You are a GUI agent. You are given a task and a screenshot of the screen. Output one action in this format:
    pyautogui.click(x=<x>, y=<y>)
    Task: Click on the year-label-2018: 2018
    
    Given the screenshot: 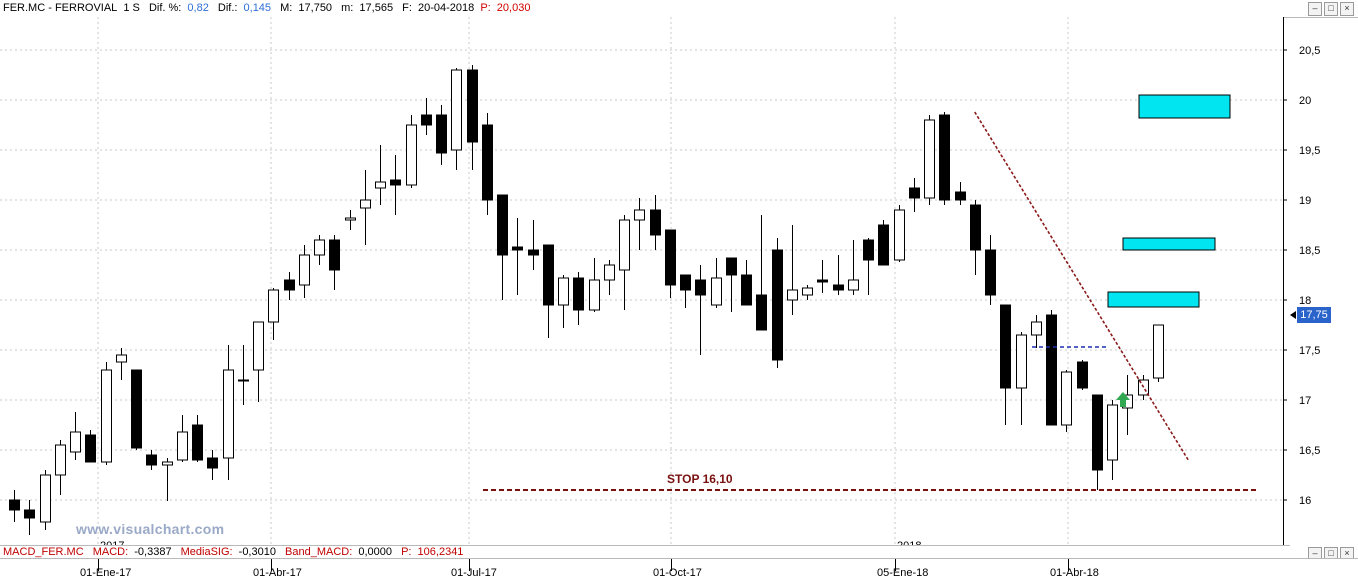 What is the action you would take?
    pyautogui.click(x=909, y=542)
    